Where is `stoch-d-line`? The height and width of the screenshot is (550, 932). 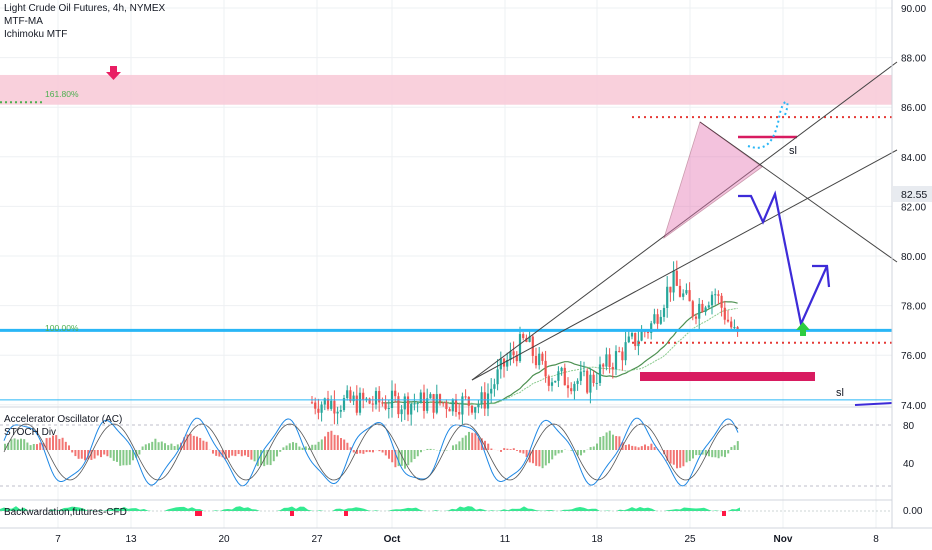 stoch-d-line is located at coordinates (371, 452).